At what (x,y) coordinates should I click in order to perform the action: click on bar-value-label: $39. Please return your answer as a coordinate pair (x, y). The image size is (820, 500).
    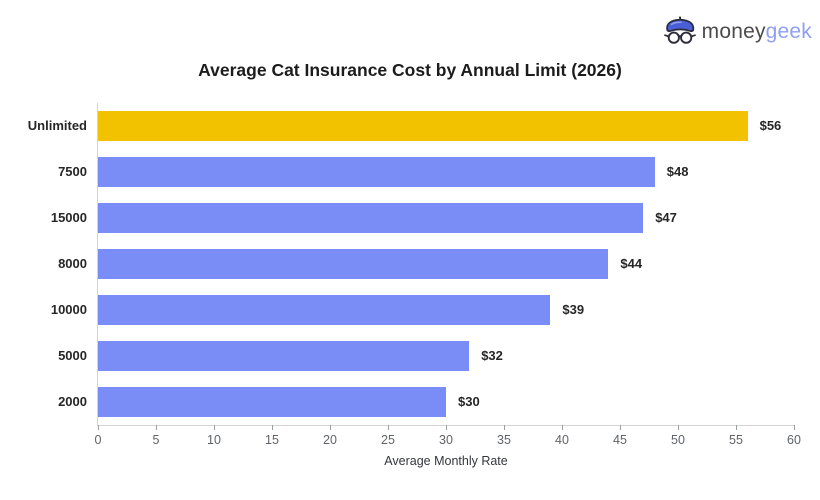
    Looking at the image, I should click on (573, 309).